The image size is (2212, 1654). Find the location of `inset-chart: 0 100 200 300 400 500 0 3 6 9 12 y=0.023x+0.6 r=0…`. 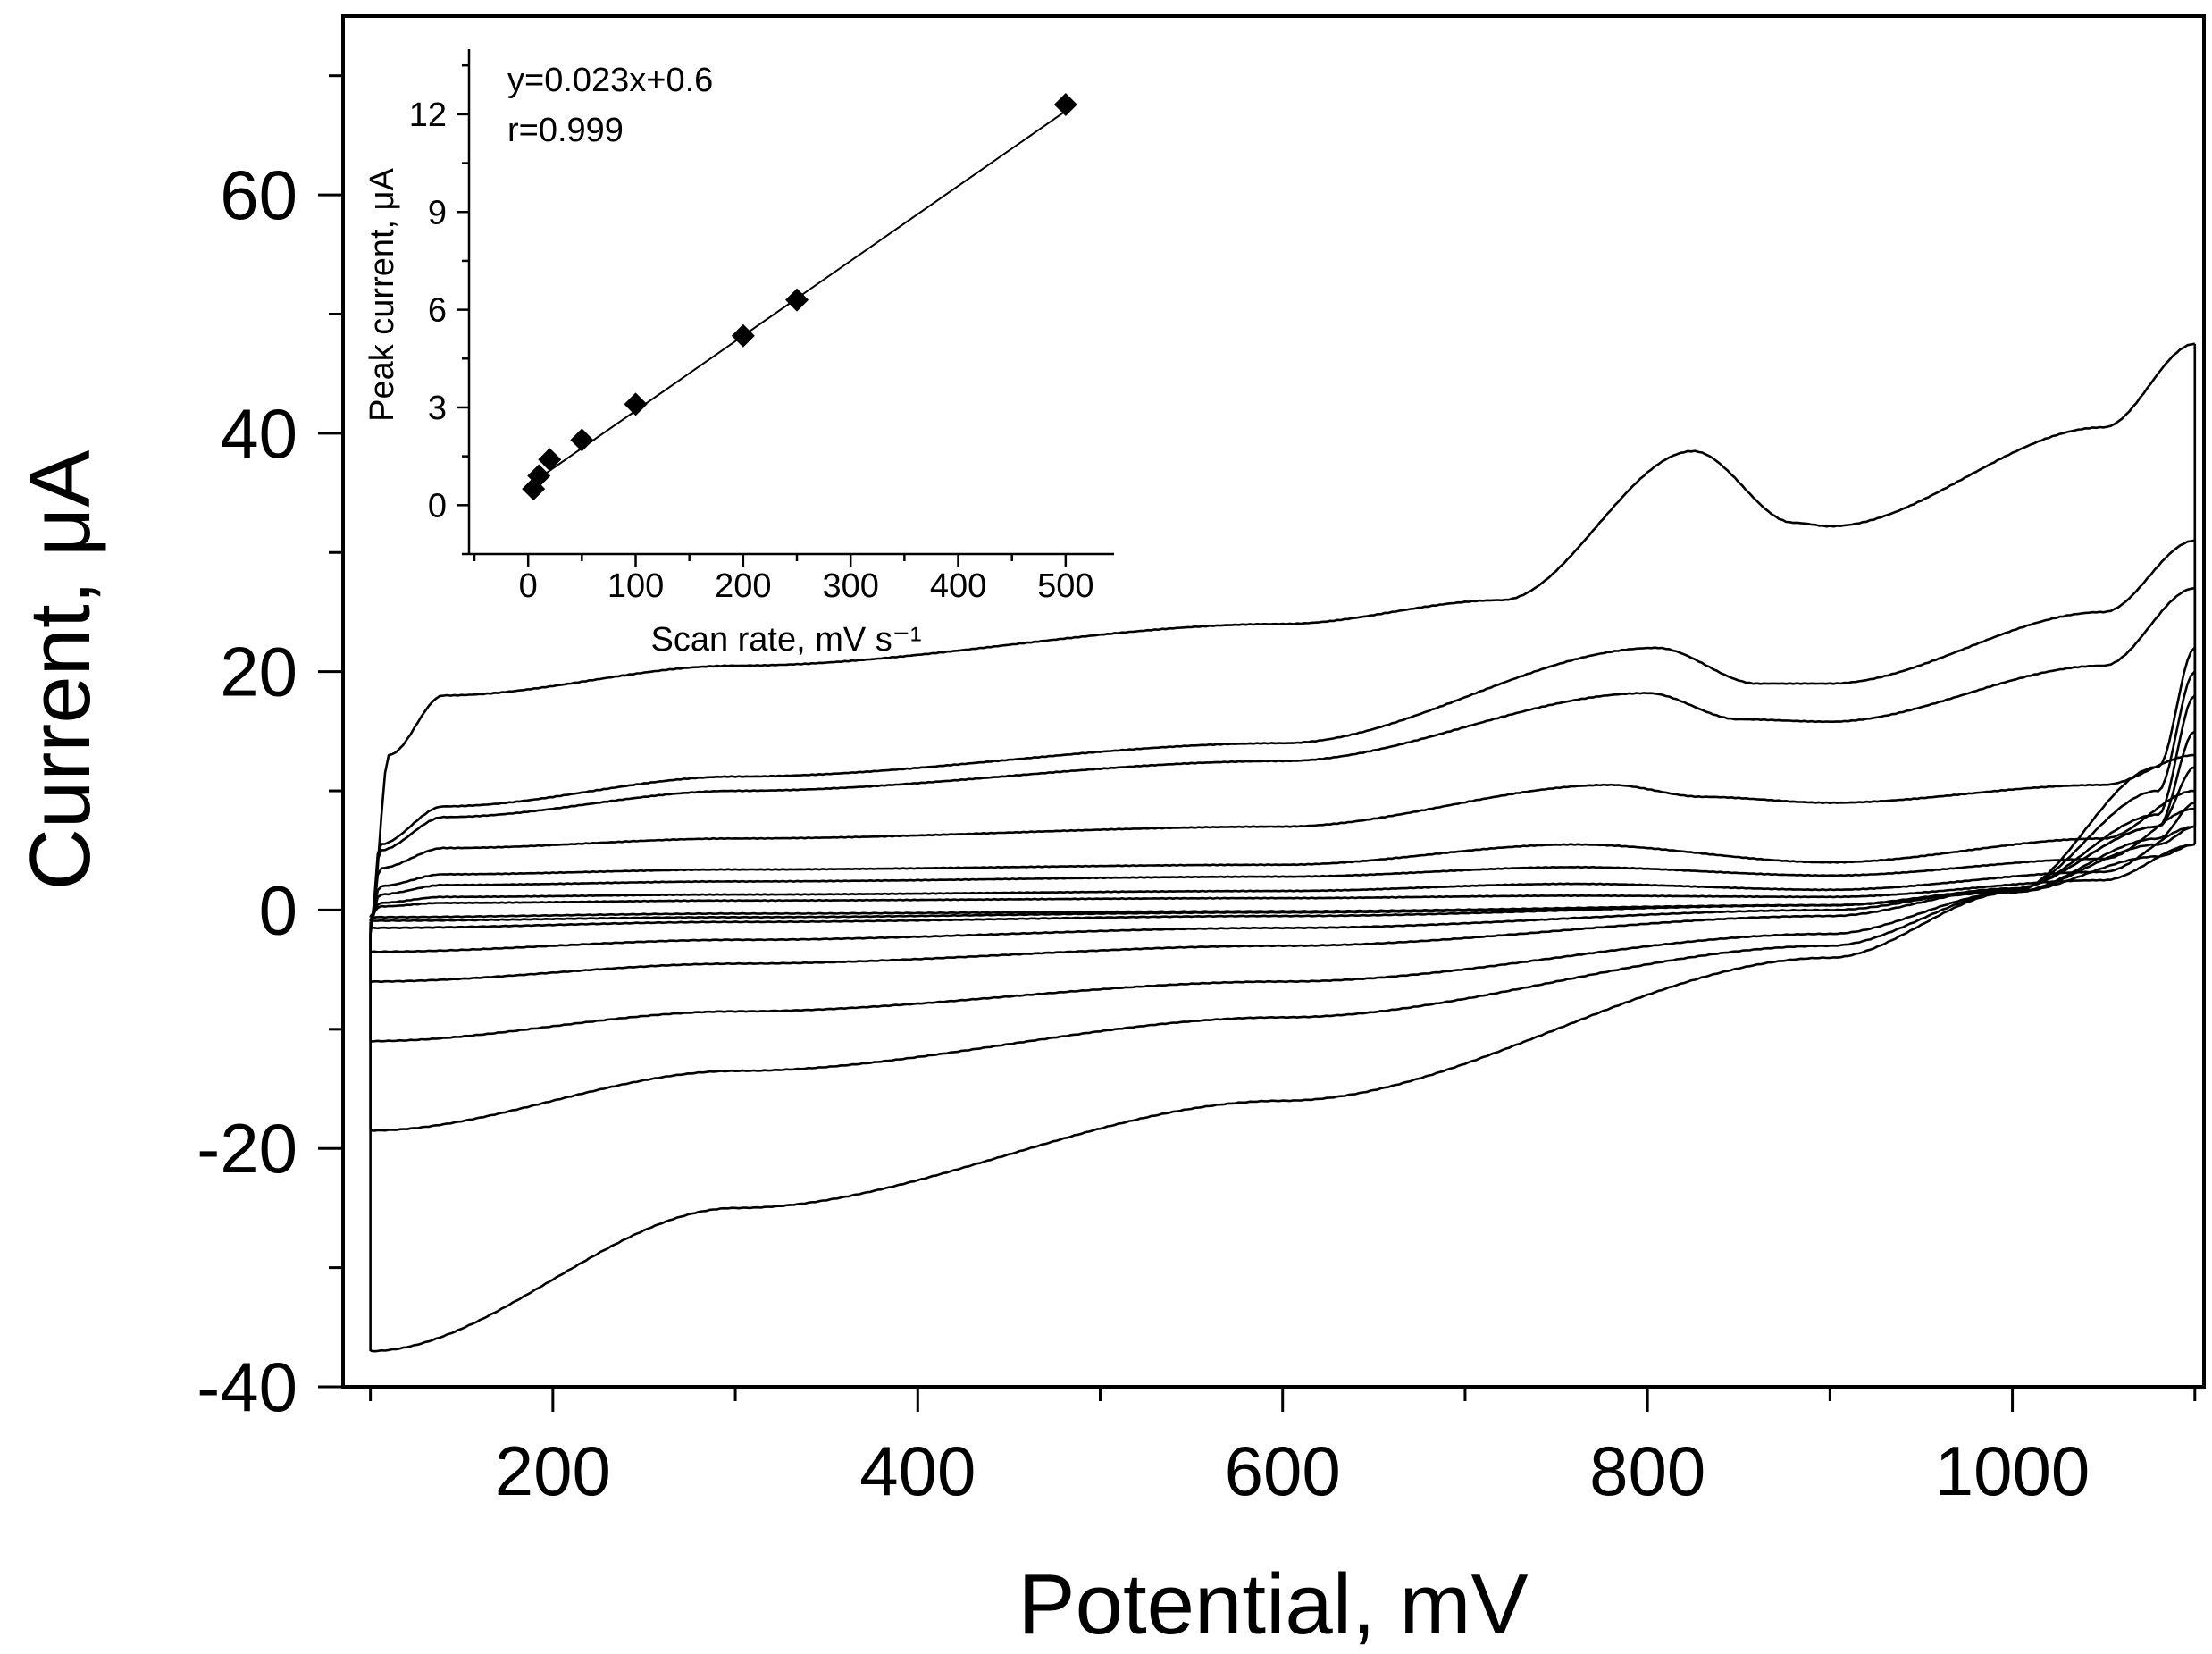

inset-chart: 0 100 200 300 400 500 0 3 6 9 12 y=0.023x+0.6 r=0… is located at coordinates (739, 354).